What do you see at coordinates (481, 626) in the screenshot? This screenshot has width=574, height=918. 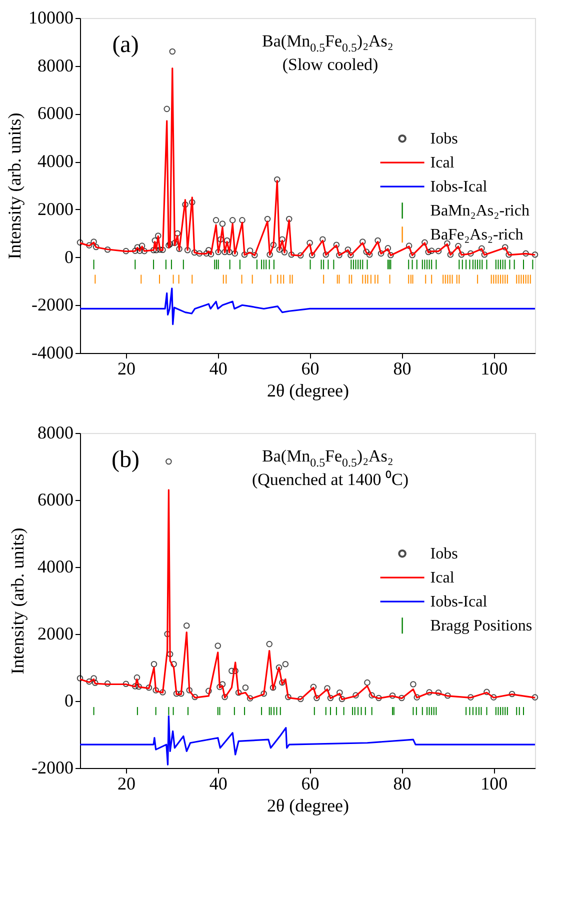 I see `legend-label: Bragg Positions` at bounding box center [481, 626].